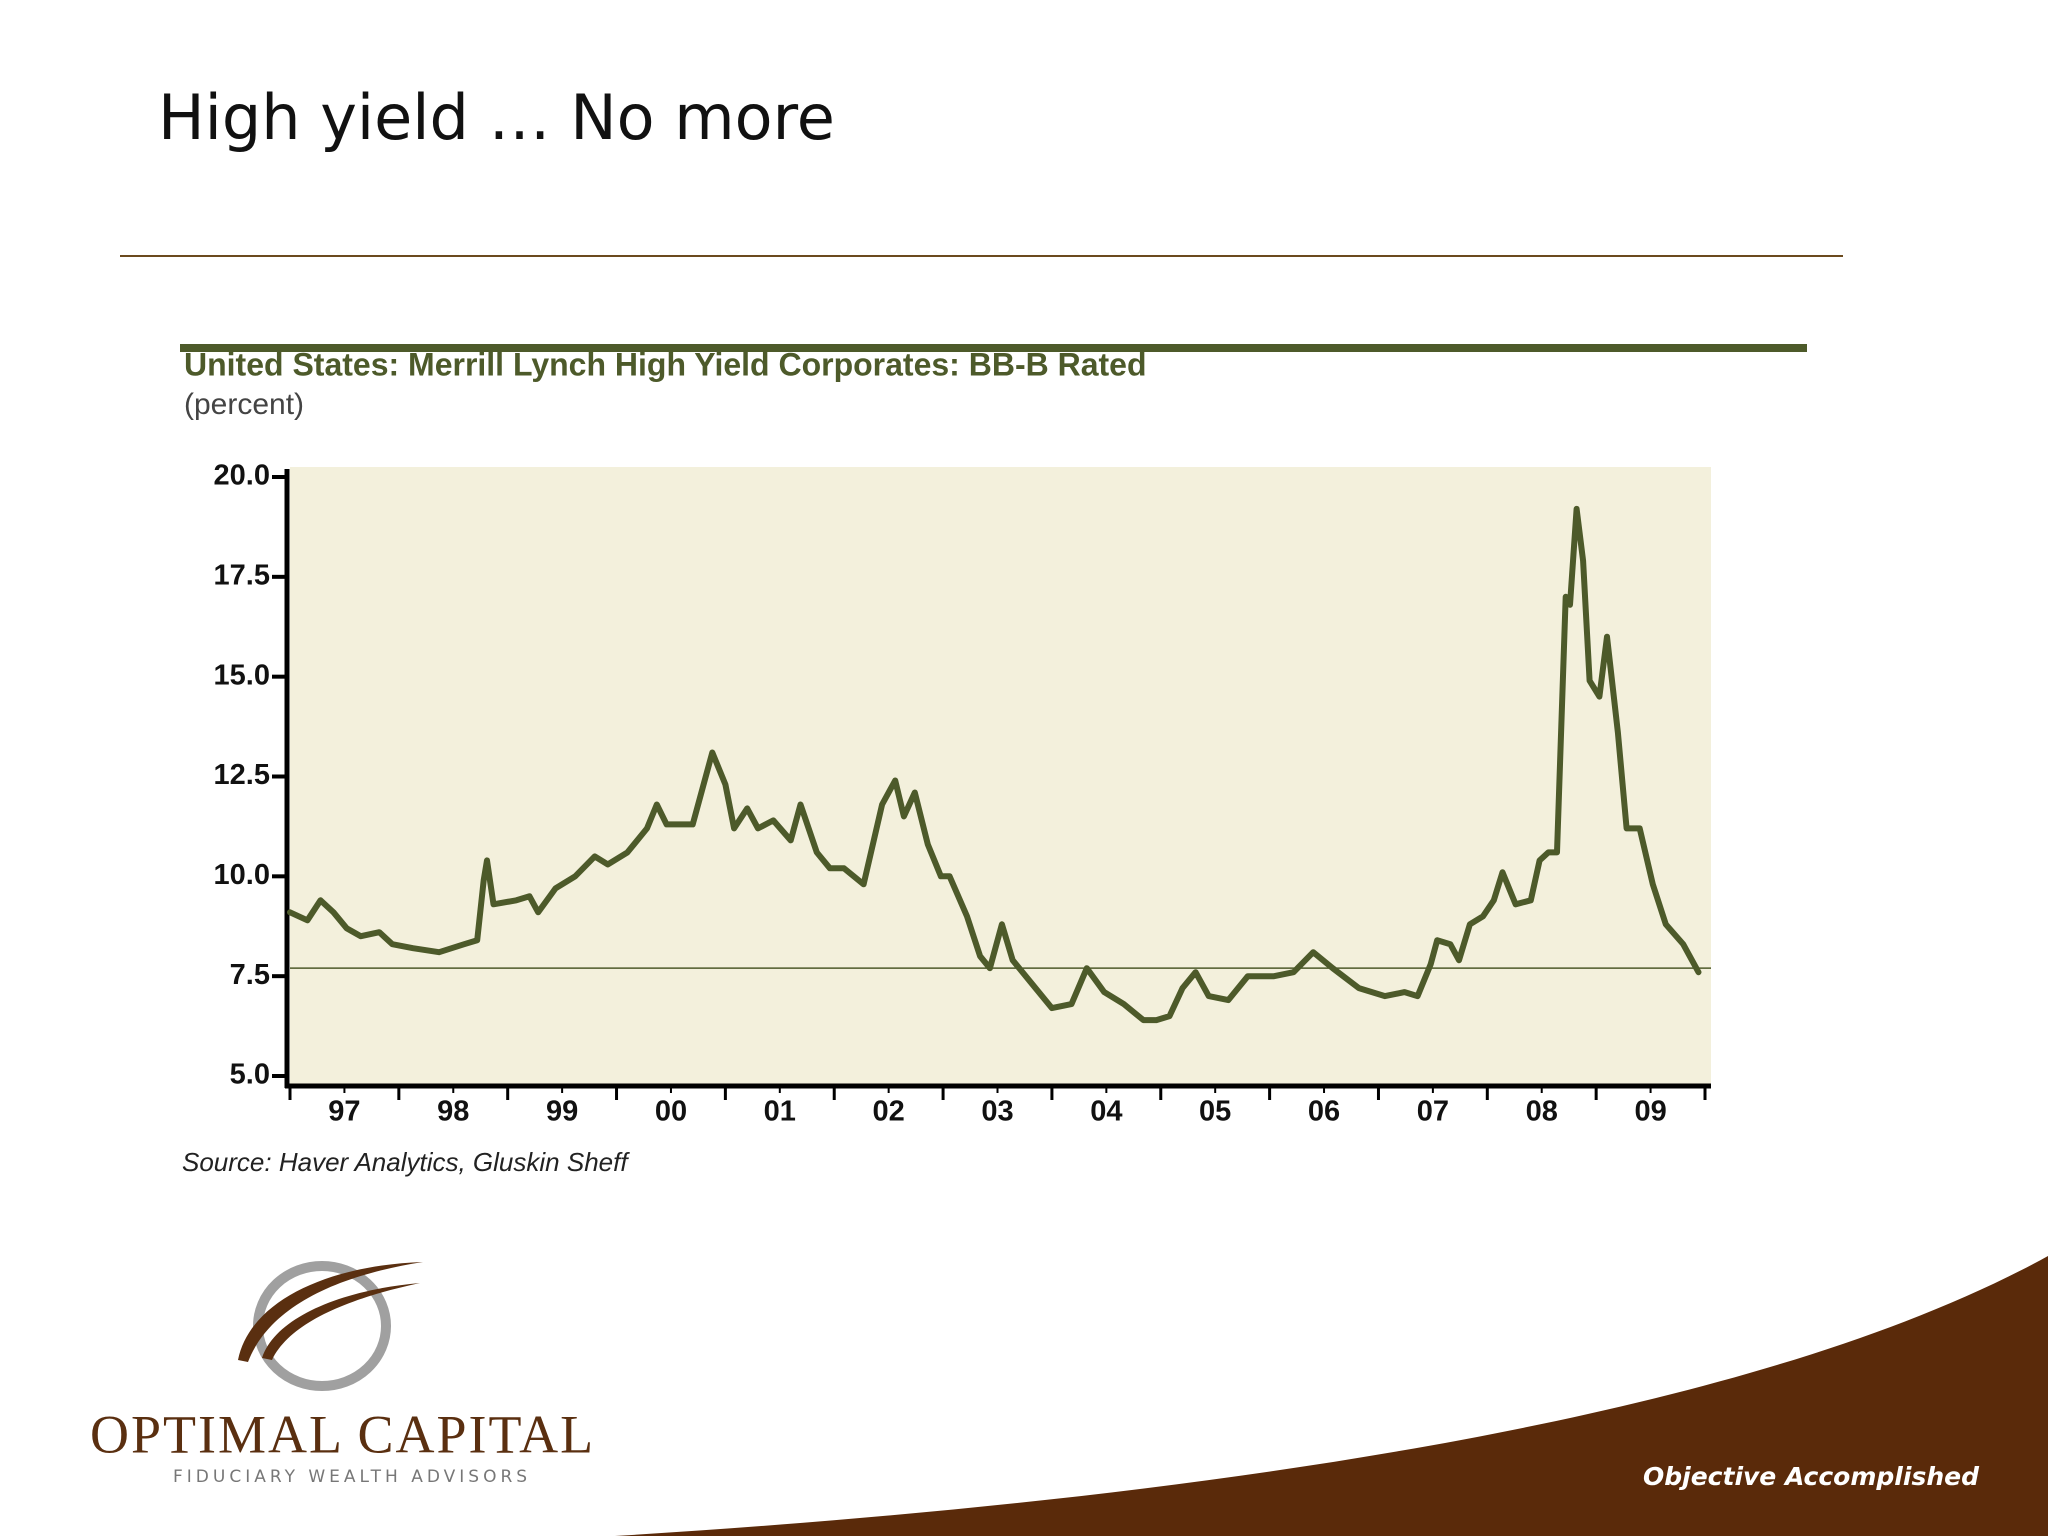 Image resolution: width=2048 pixels, height=1536 pixels. Describe the element at coordinates (496, 117) in the screenshot. I see `slide-title: High yield … No more` at that location.